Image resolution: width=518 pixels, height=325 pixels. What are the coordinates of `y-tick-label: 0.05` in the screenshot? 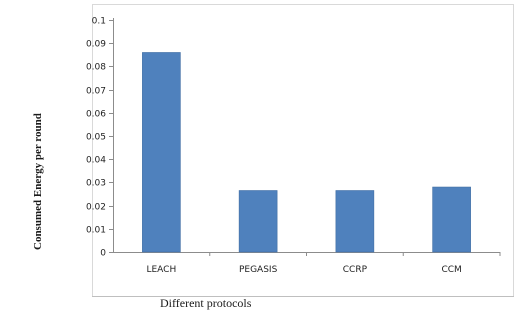 It's located at (96, 138).